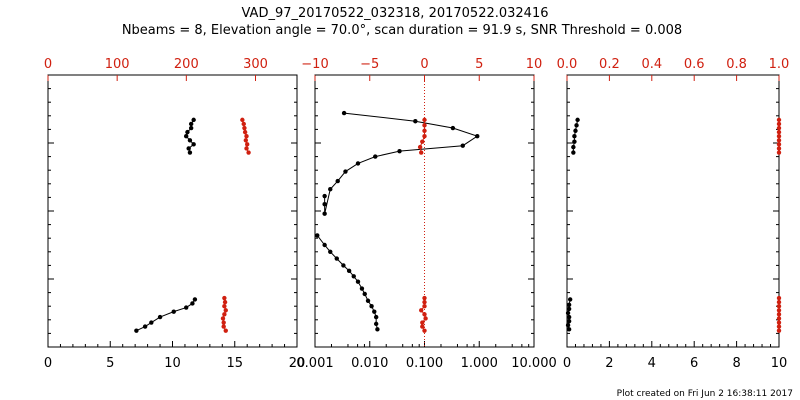  I want to click on bottom-tick-label: 10, so click(779, 363).